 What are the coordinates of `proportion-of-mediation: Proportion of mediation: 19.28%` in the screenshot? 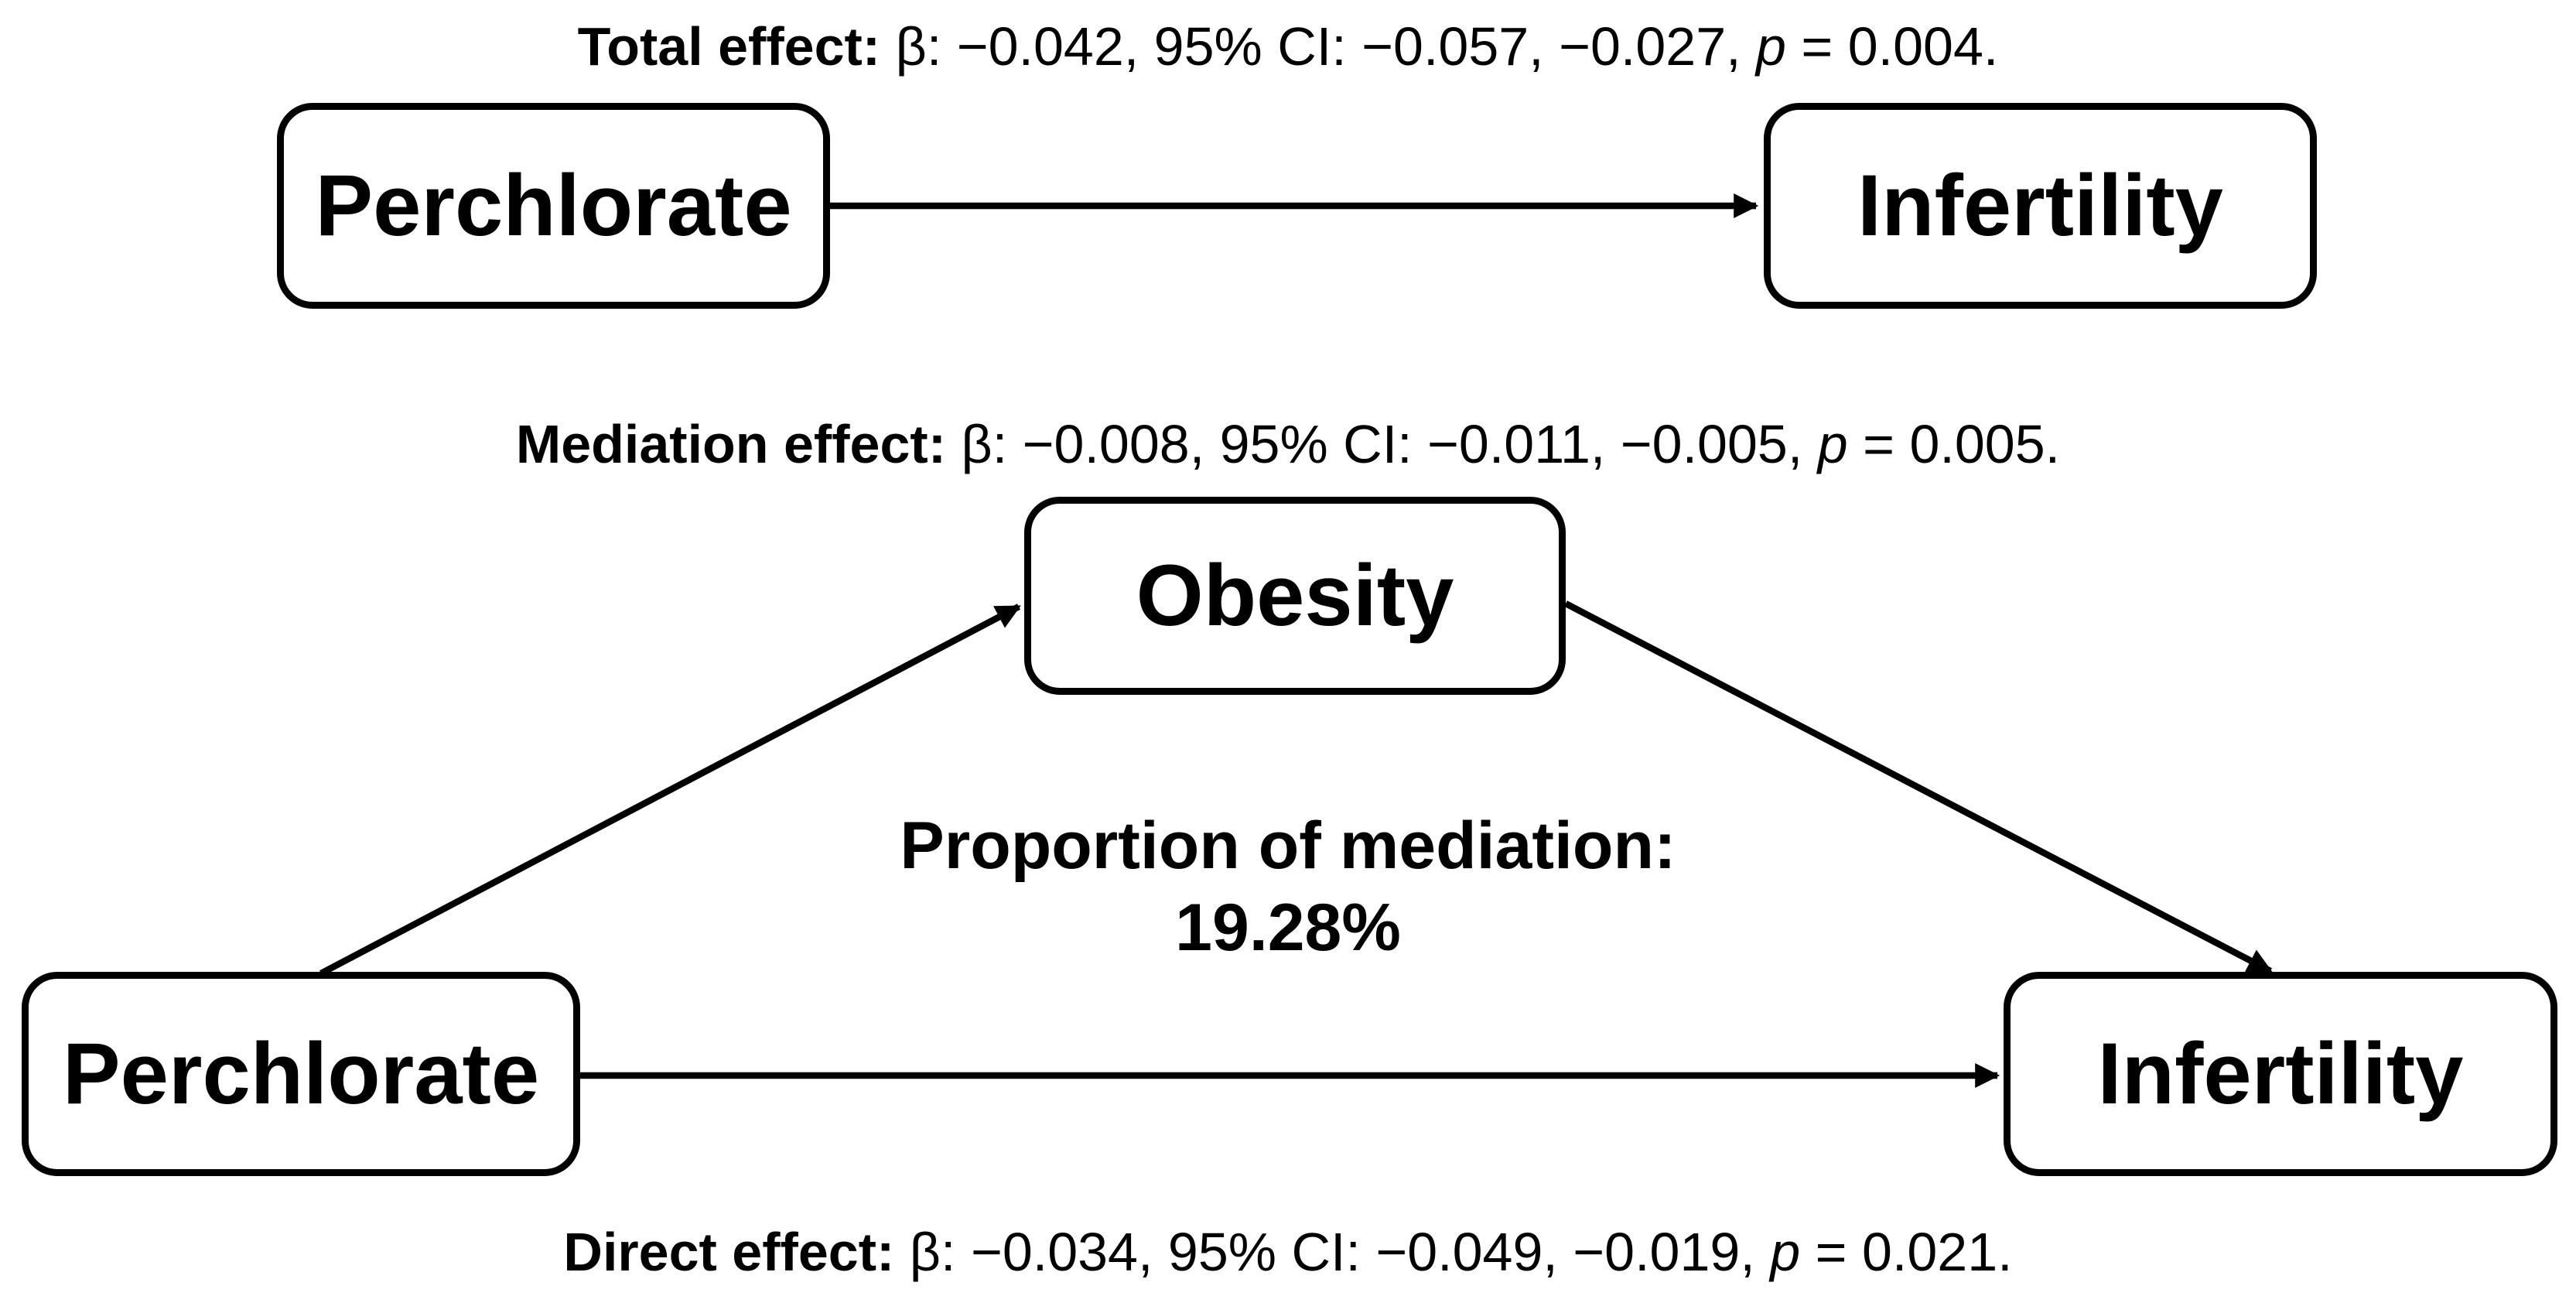 It's located at (1288, 887).